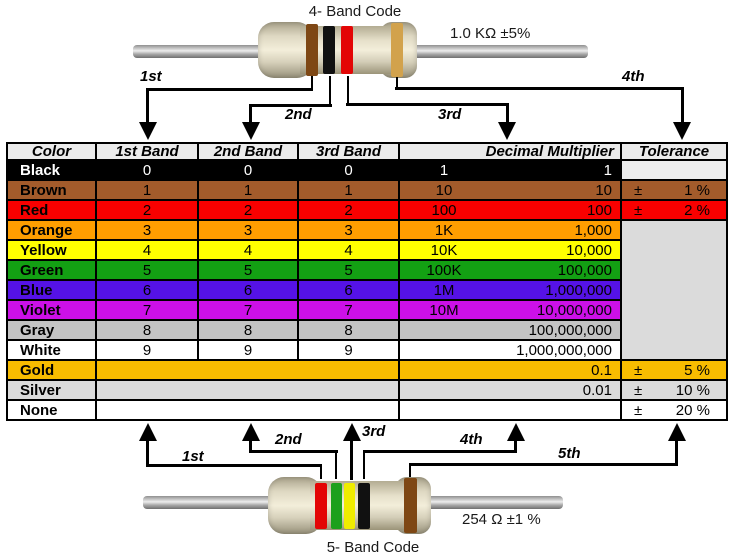 Image resolution: width=729 pixels, height=559 pixels. Describe the element at coordinates (52, 171) in the screenshot. I see `color-cell: Black` at that location.